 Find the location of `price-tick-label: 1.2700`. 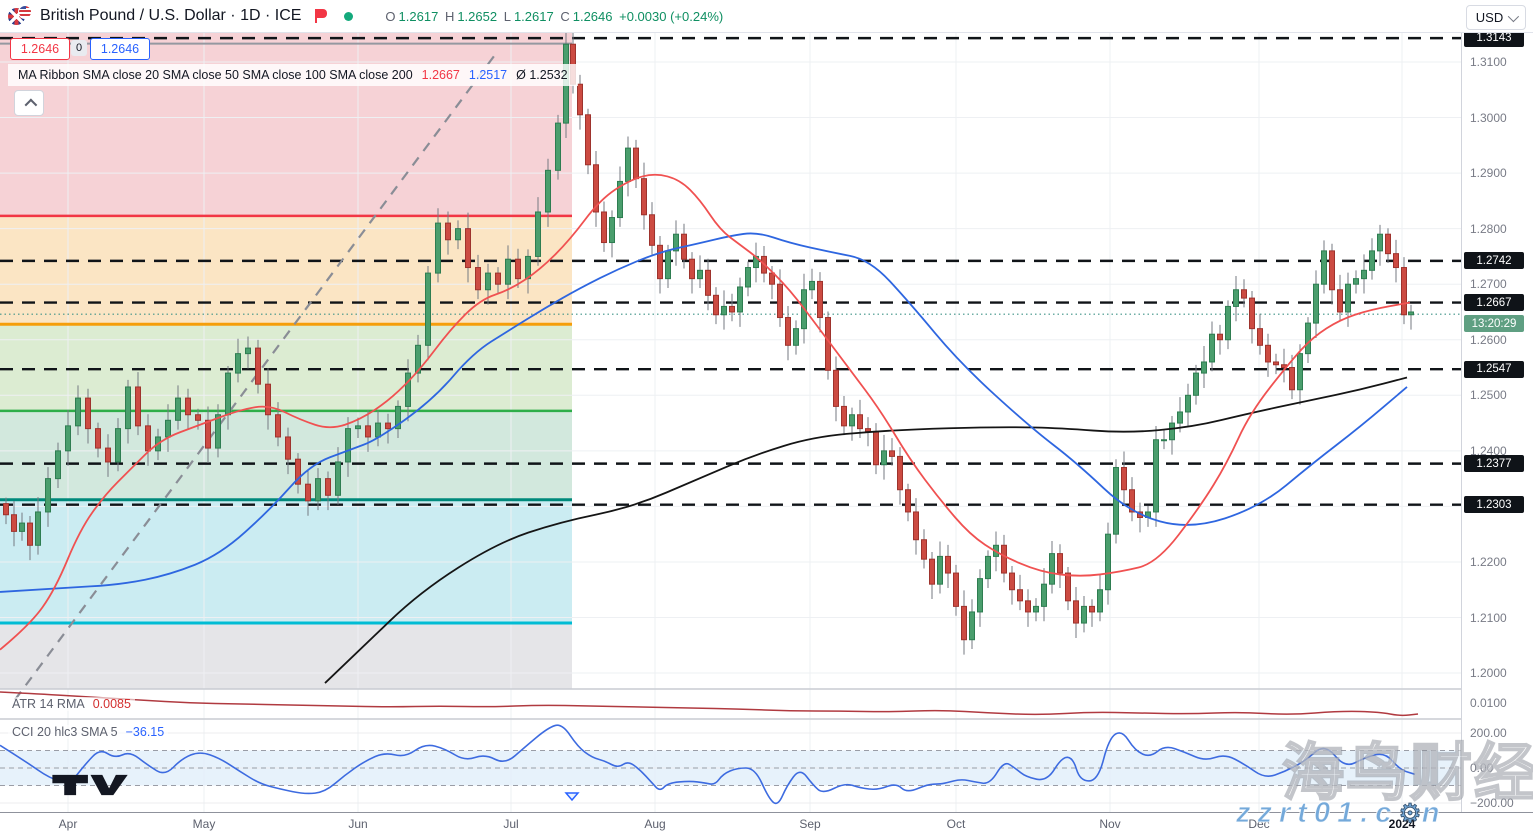

price-tick-label: 1.2700 is located at coordinates (1488, 284).